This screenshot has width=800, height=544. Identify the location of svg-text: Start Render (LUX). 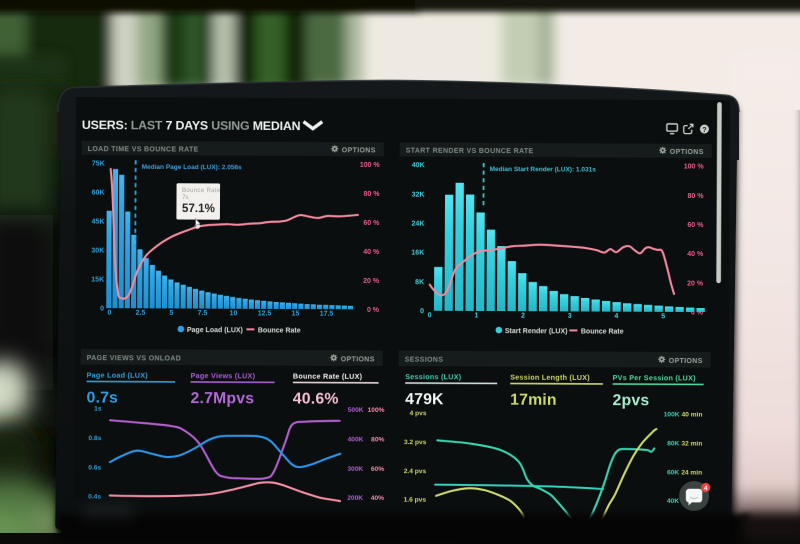
(536, 331).